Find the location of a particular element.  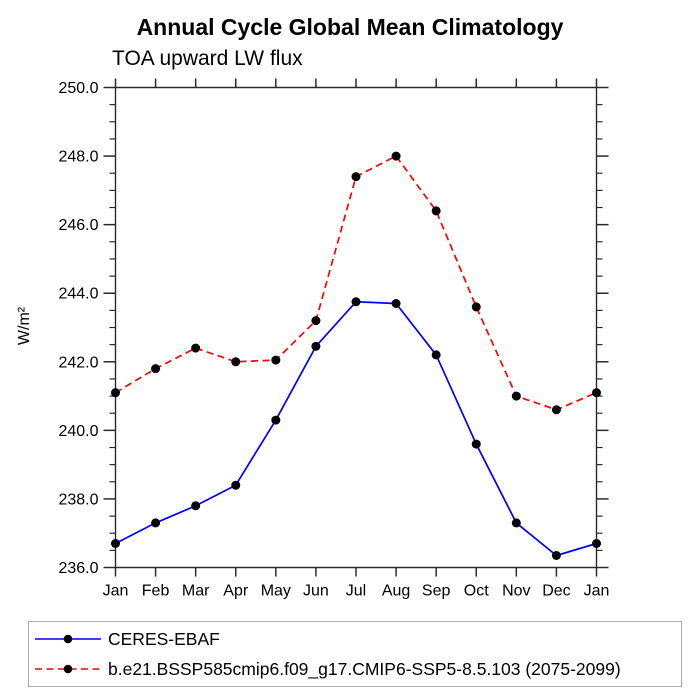

x-tick-label: Jul is located at coordinates (356, 591).